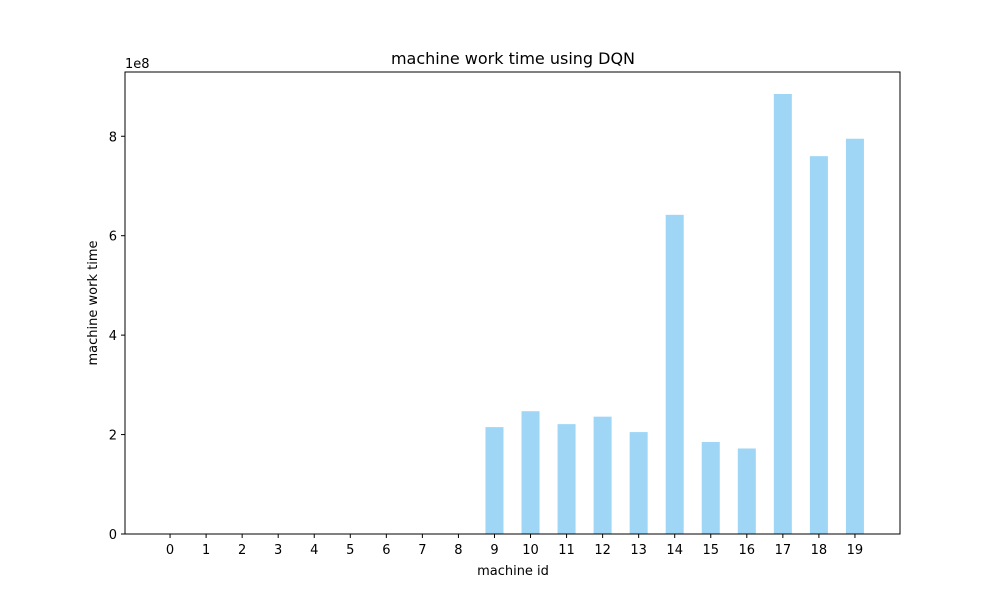  I want to click on y-tick-label: 0, so click(113, 535).